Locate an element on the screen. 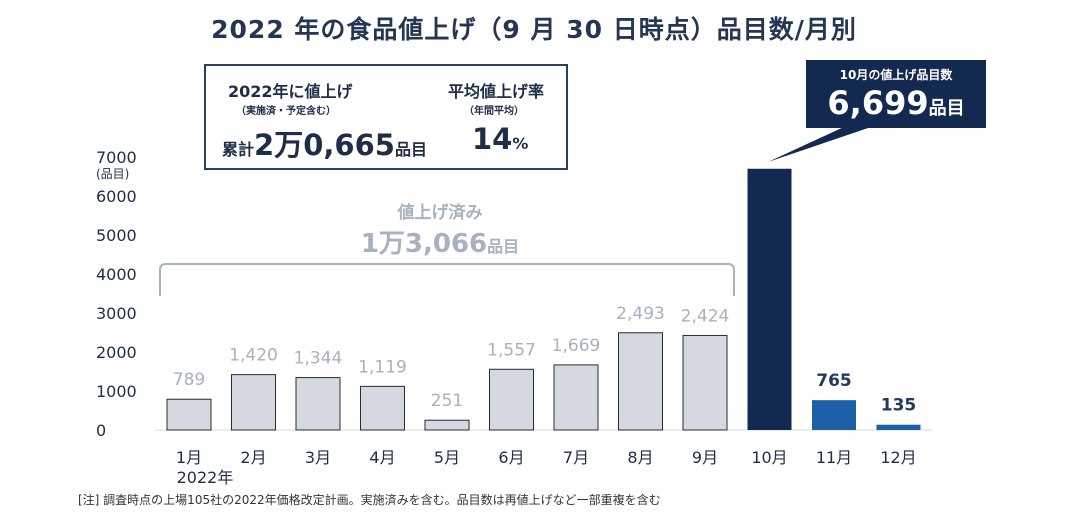 The image size is (1068, 514). x-tick-label: 5月 is located at coordinates (447, 457).